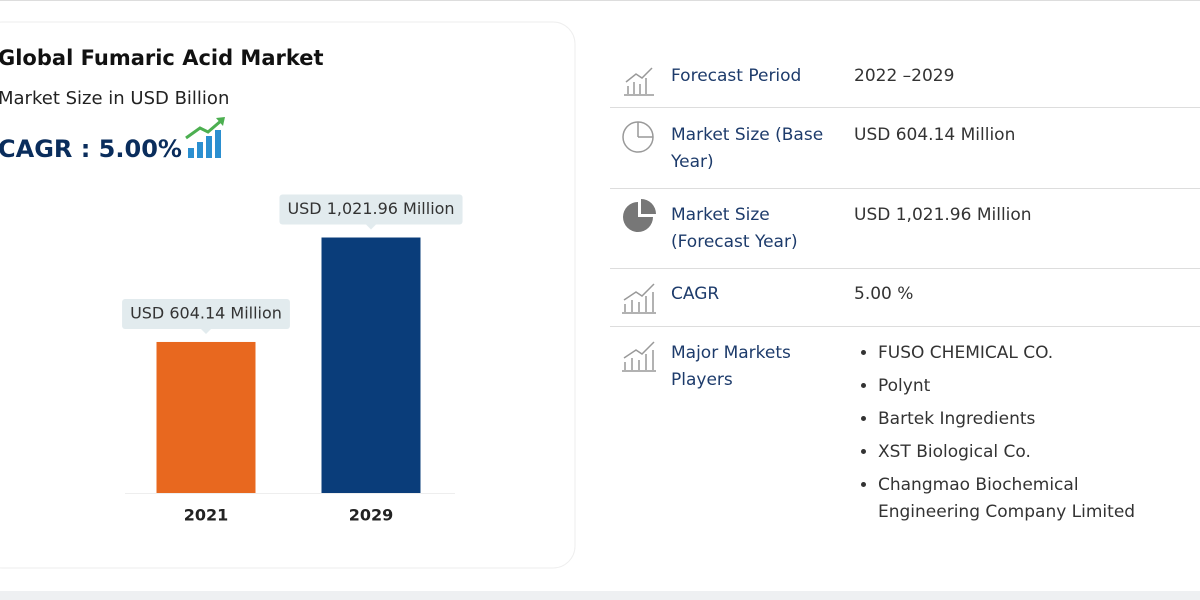 The width and height of the screenshot is (1200, 600). I want to click on value-label: USD 1,021.96 Million, so click(370, 208).